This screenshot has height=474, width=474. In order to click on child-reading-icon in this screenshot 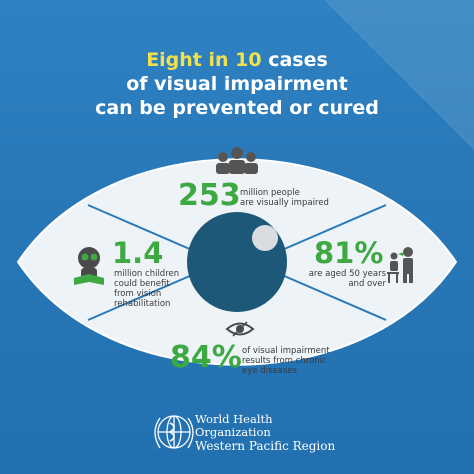, I will do `click(89, 266)`.